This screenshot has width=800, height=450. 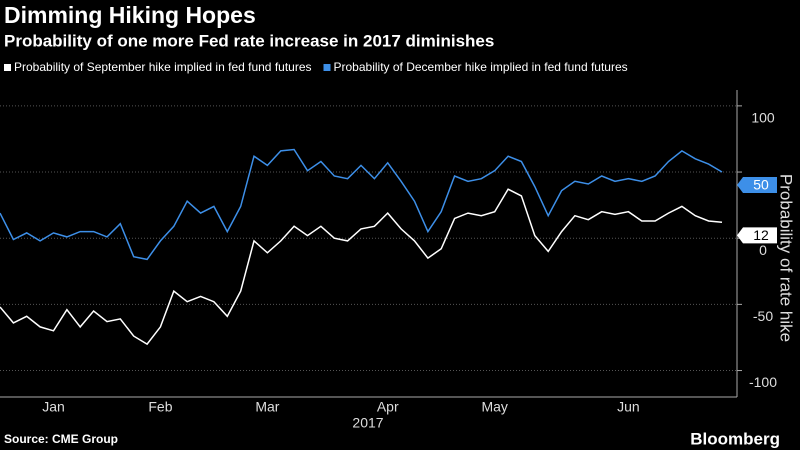 I want to click on chart-title: Dimming Hiking Hopes, so click(x=130, y=15).